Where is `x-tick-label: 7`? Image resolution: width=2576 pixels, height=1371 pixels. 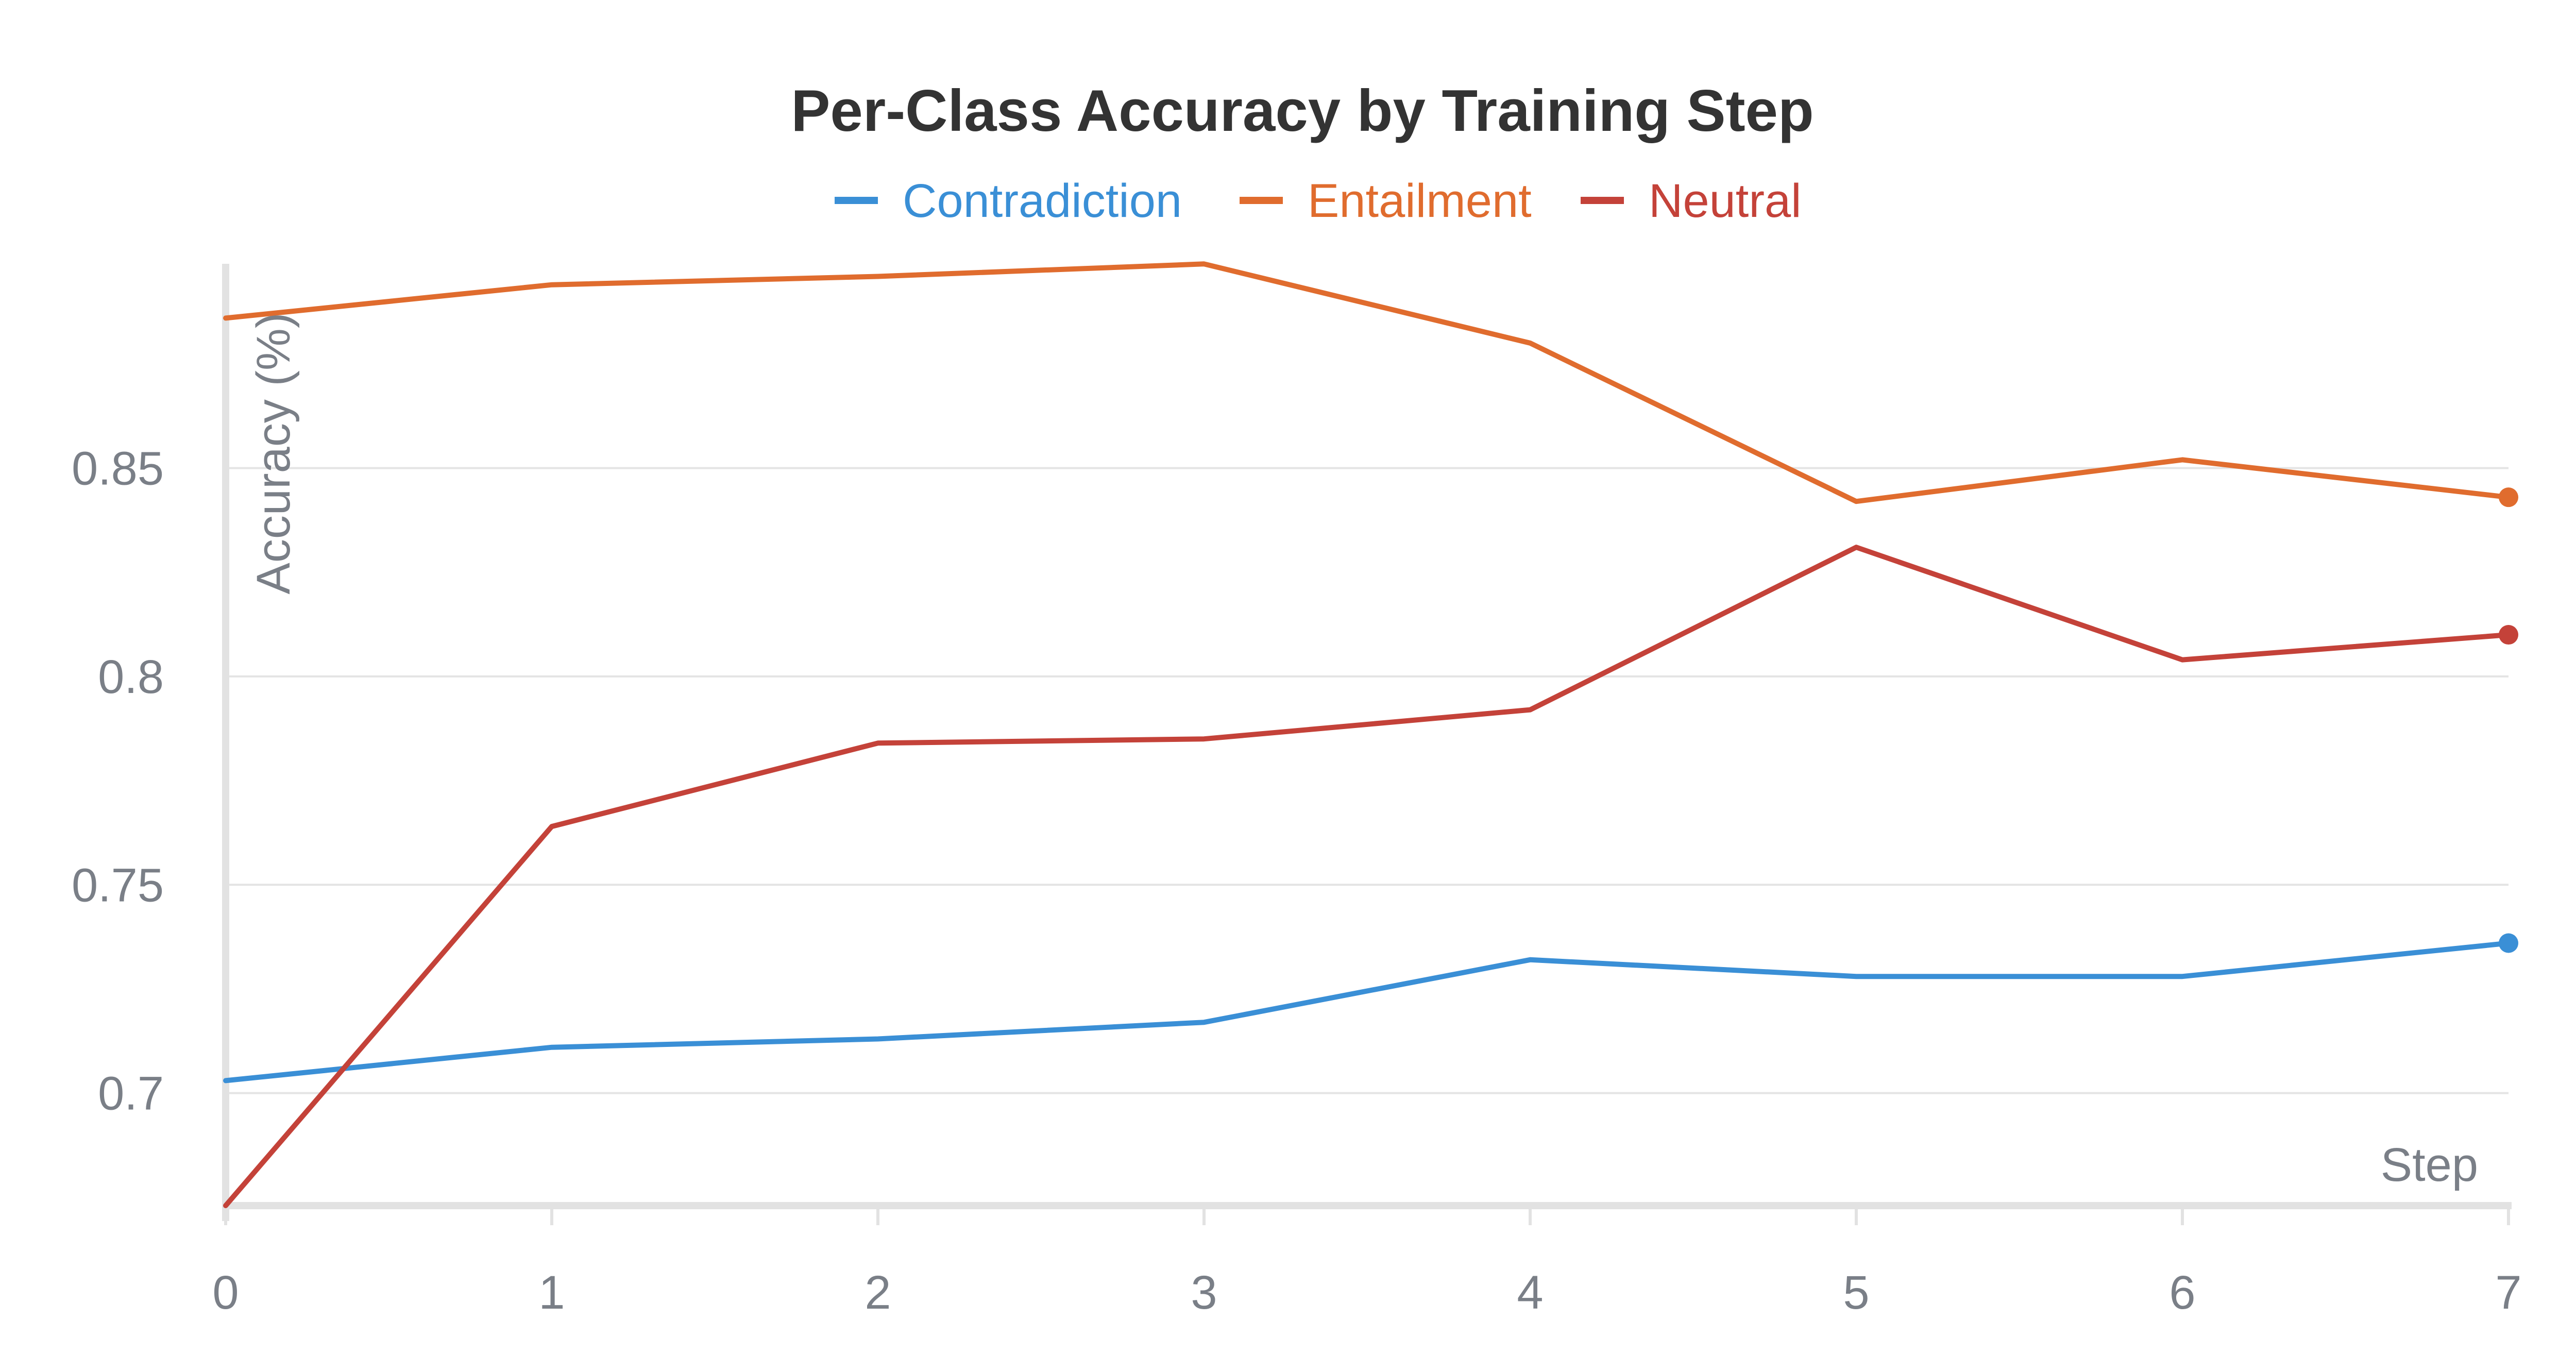 x-tick-label: 7 is located at coordinates (2508, 1293).